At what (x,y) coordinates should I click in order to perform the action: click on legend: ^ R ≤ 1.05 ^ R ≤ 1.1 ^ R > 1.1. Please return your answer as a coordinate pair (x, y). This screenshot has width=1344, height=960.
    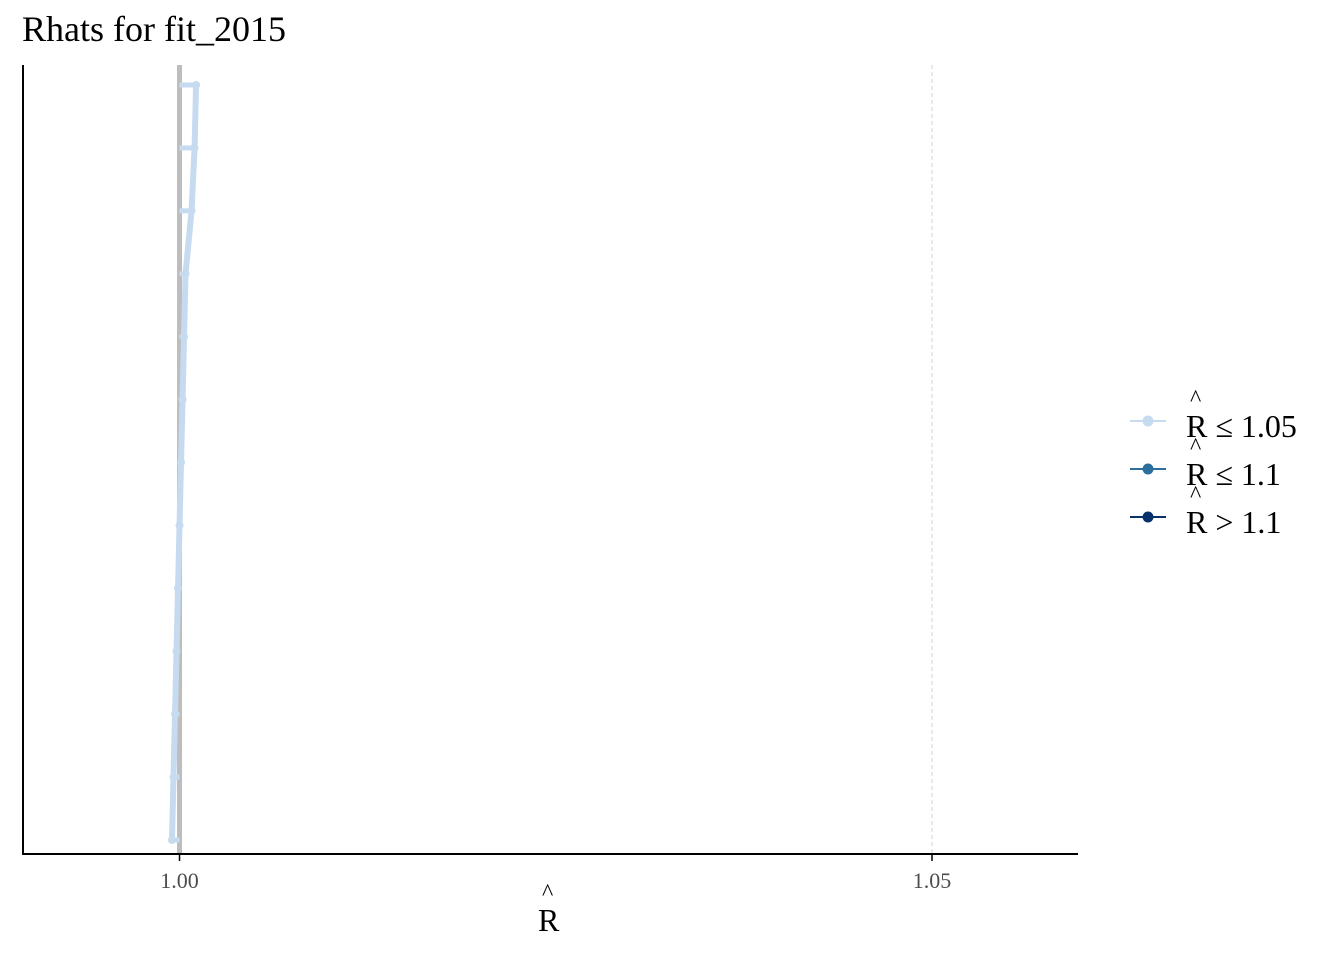
    Looking at the image, I should click on (1233, 464).